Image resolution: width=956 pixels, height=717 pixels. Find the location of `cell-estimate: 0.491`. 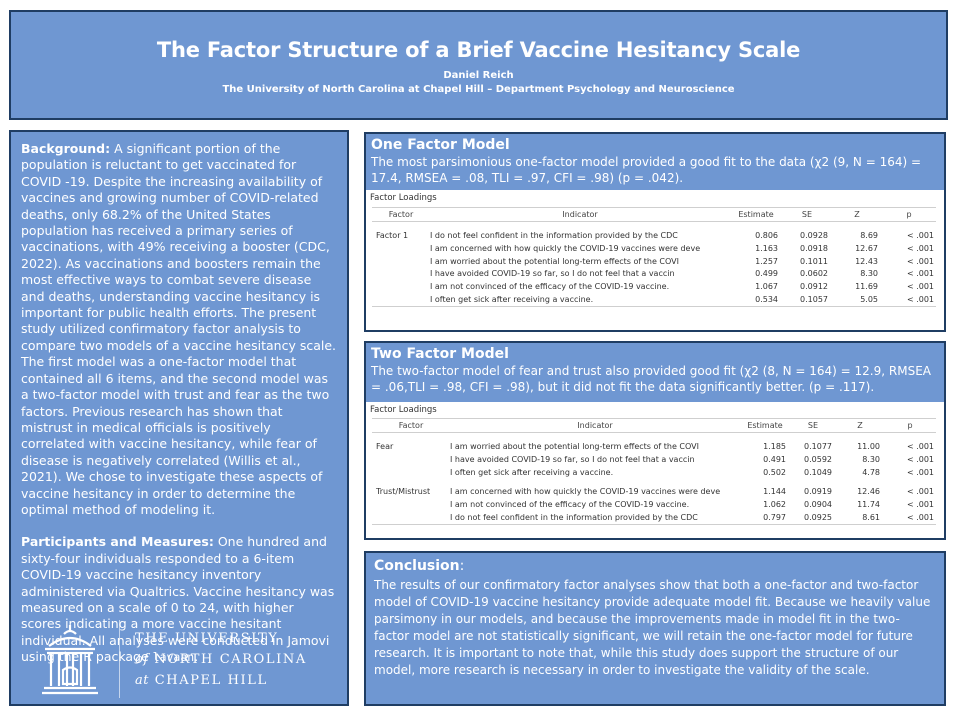

cell-estimate: 0.491 is located at coordinates (774, 459).